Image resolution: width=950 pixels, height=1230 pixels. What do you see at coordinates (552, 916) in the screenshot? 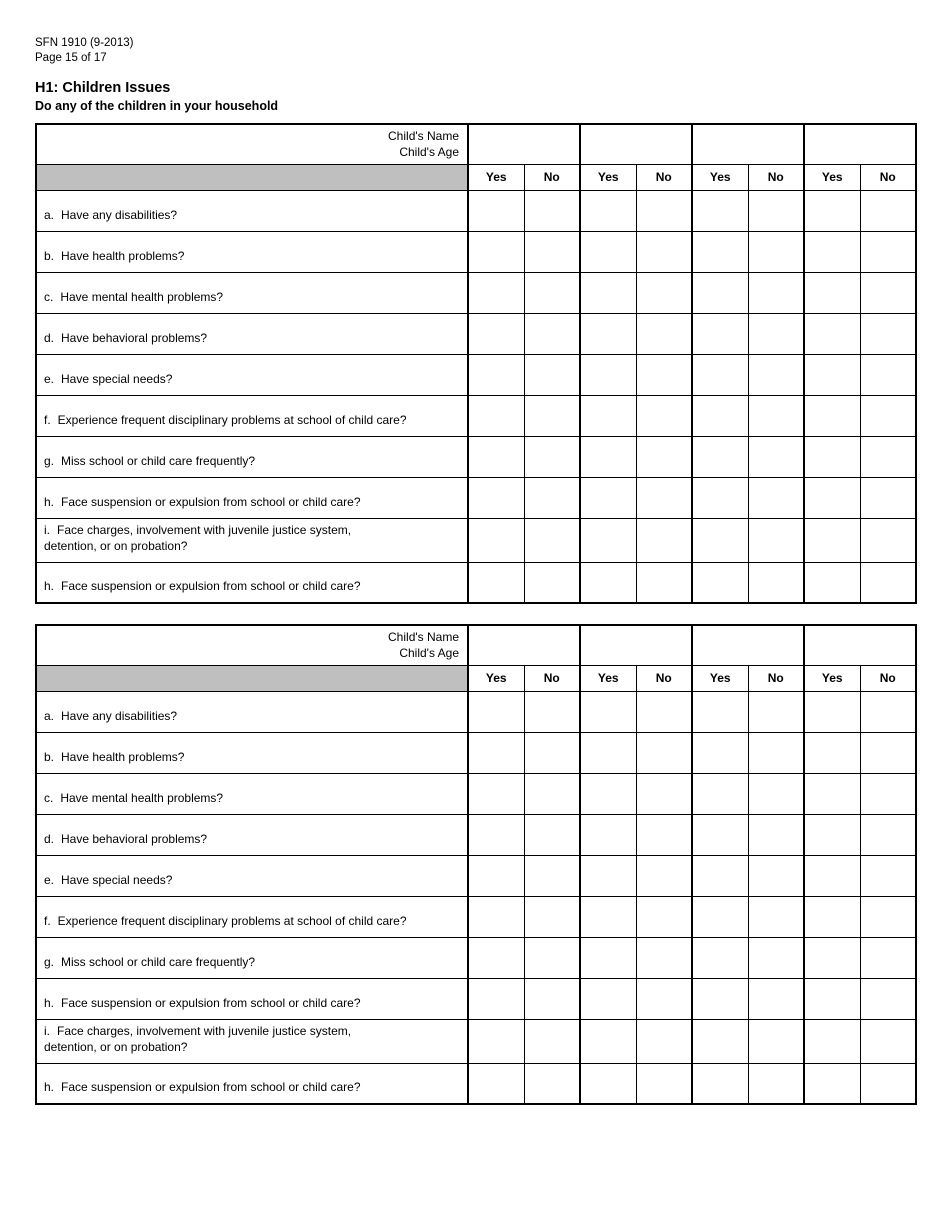
I see `table2-answer-q6-child1-no-cell` at bounding box center [552, 916].